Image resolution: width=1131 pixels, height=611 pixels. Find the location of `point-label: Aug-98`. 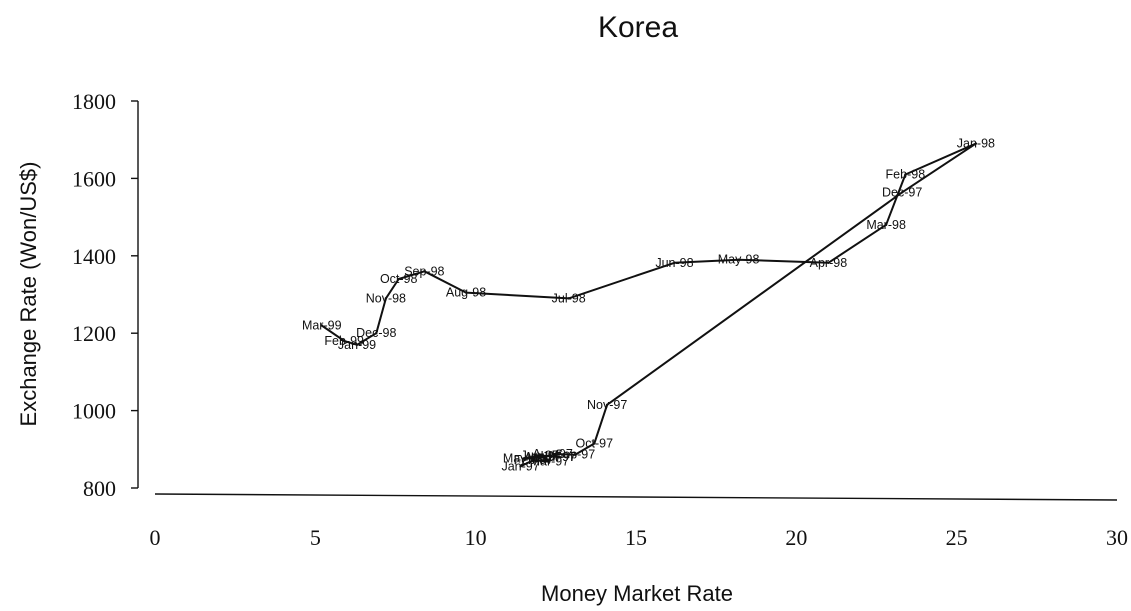

point-label: Aug-98 is located at coordinates (466, 293).